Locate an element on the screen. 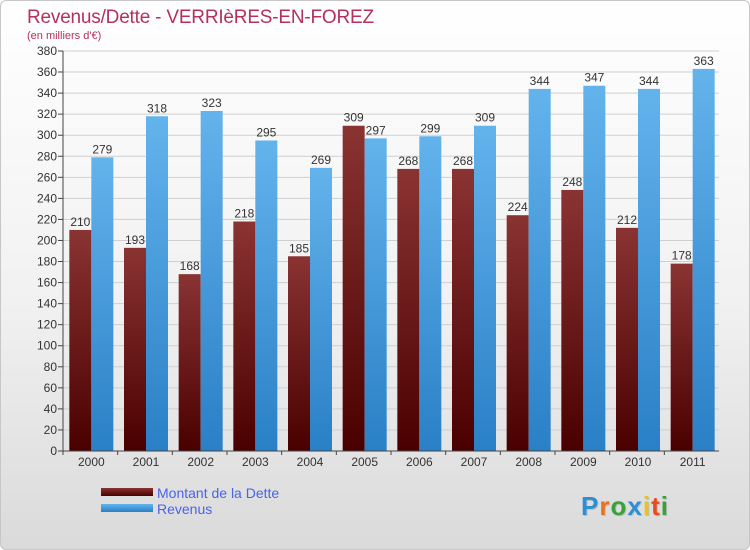 The height and width of the screenshot is (550, 750). blue-bar-swatch-icon is located at coordinates (127, 508).